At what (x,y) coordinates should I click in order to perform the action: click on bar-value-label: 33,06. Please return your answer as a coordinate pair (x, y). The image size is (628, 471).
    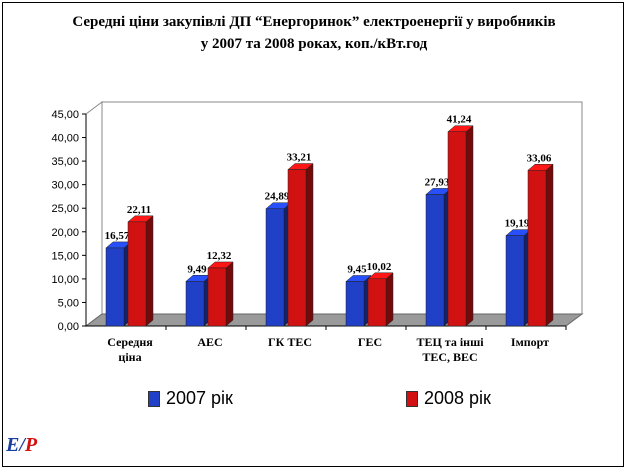
    Looking at the image, I should click on (539, 158).